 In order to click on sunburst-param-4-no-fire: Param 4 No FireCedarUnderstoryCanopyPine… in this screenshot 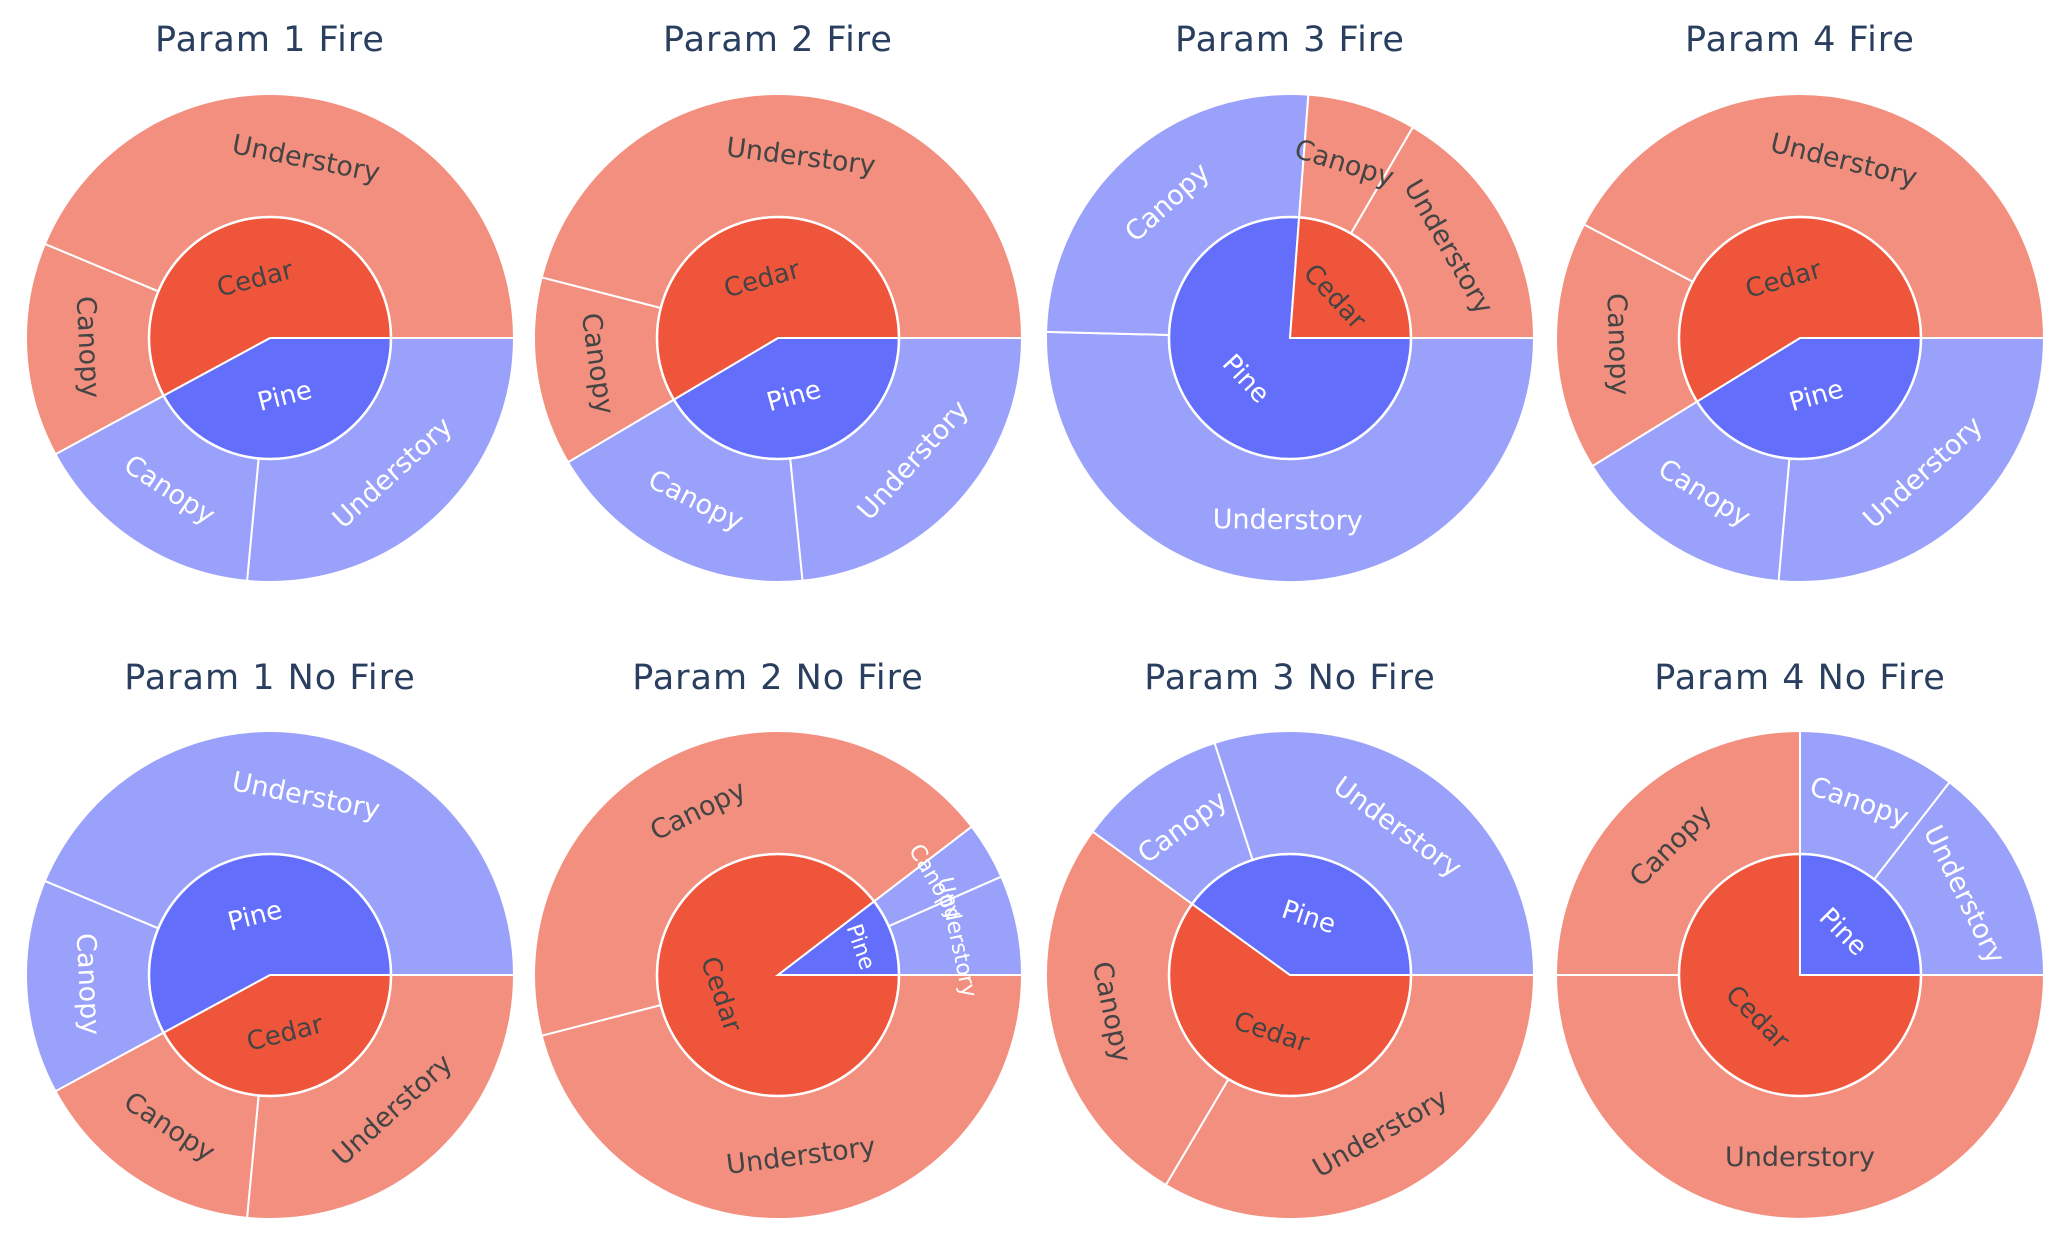, I will do `click(1800, 939)`.